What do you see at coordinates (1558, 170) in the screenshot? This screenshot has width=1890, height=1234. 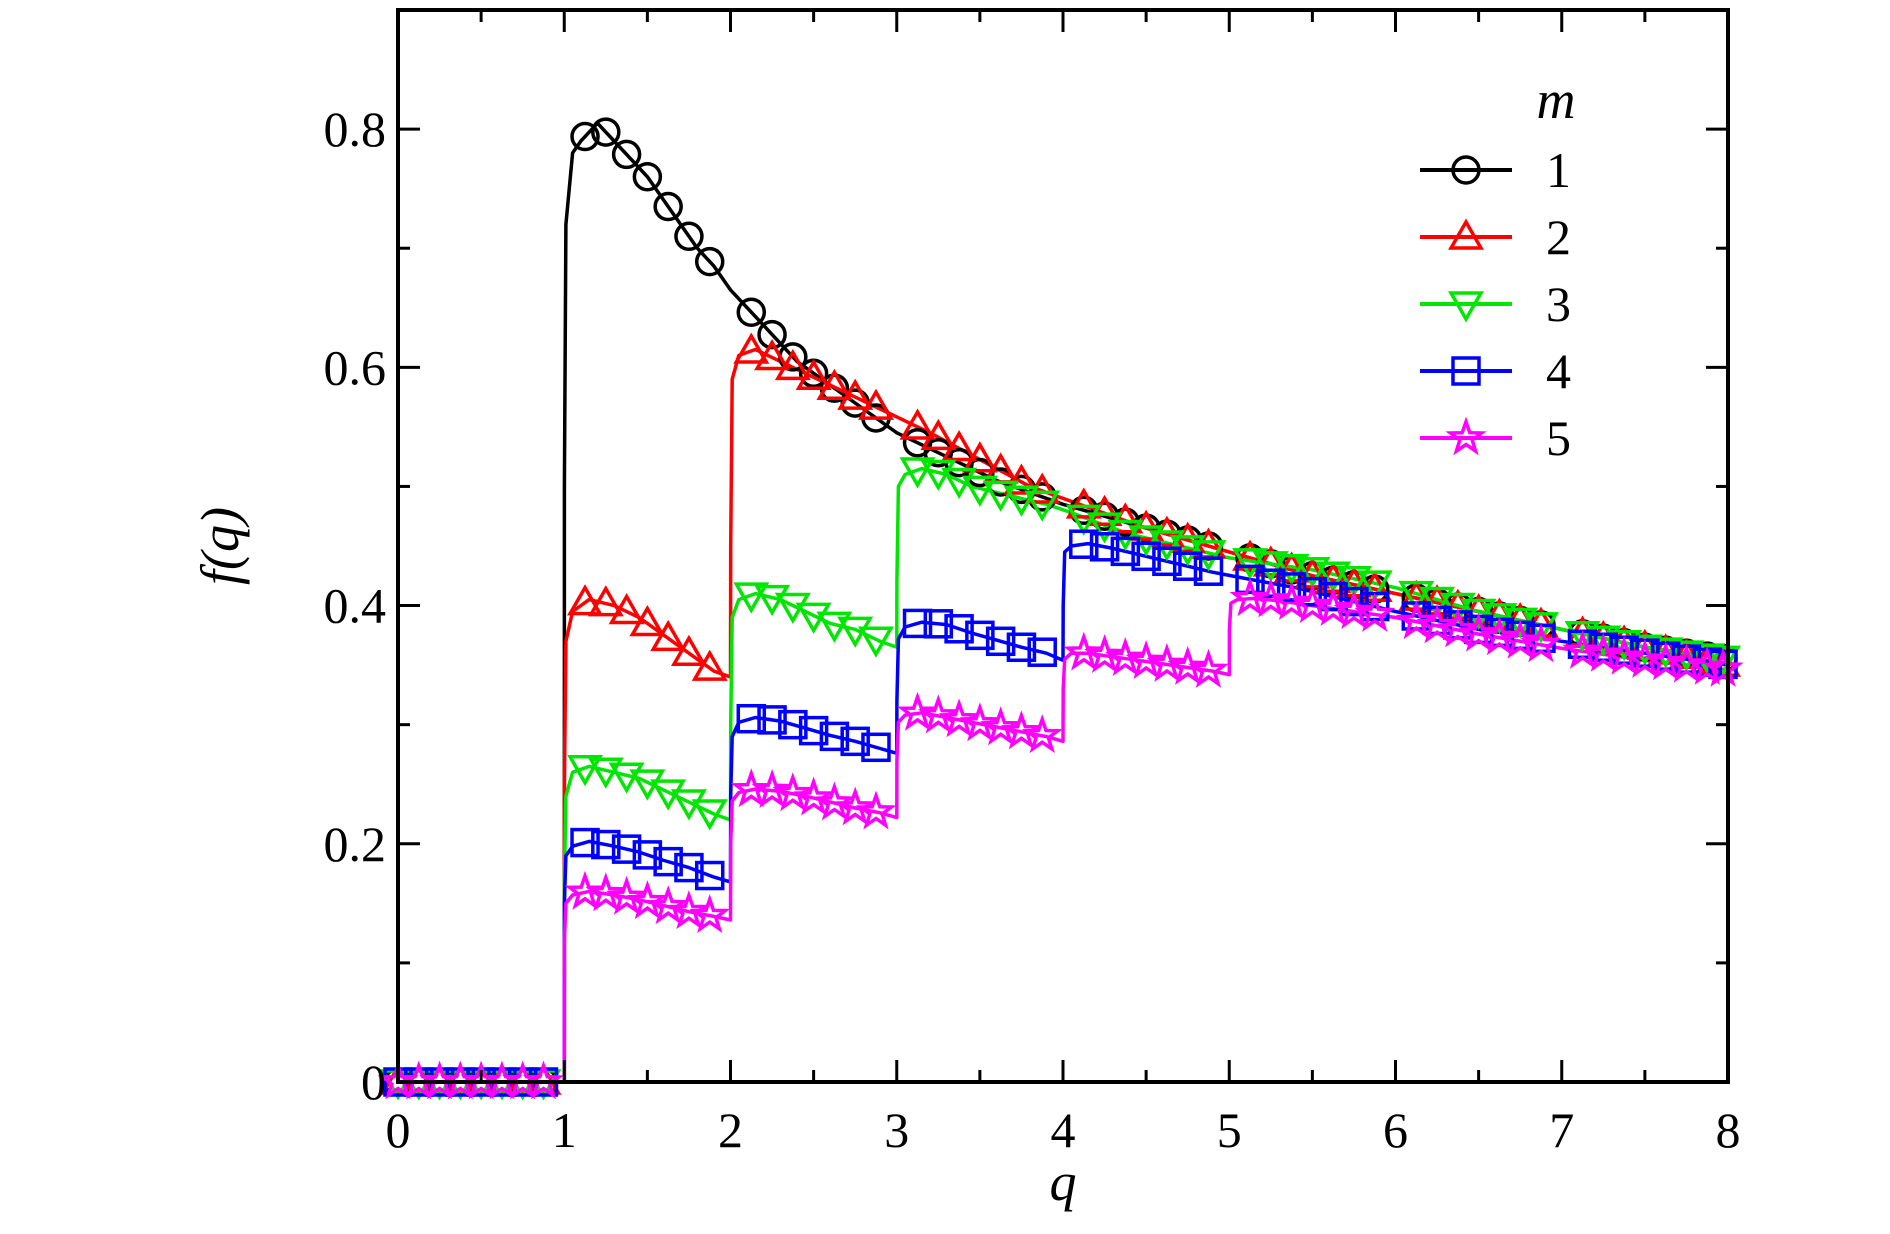 I see `legend-label-1: 1` at bounding box center [1558, 170].